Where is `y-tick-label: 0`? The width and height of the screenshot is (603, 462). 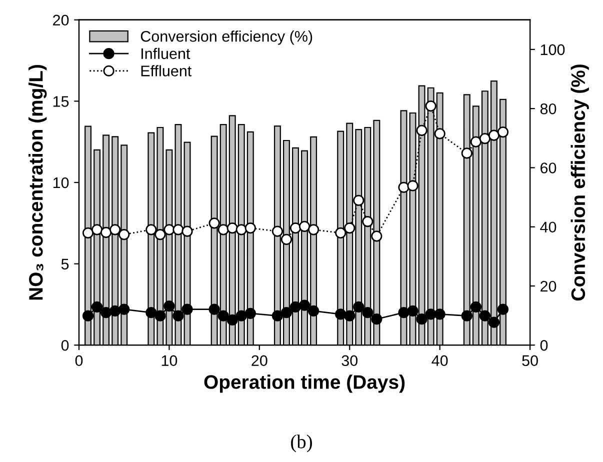
y-tick-label: 0 is located at coordinates (65, 345).